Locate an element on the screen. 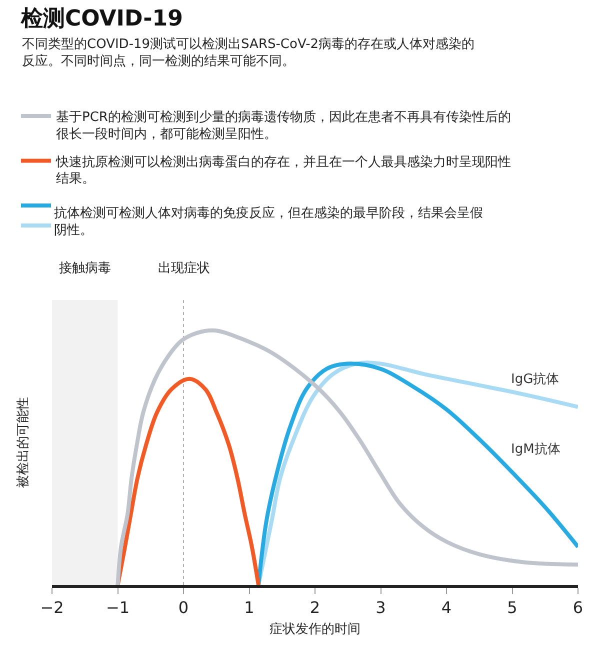  x-tick-label: 4 is located at coordinates (446, 608).